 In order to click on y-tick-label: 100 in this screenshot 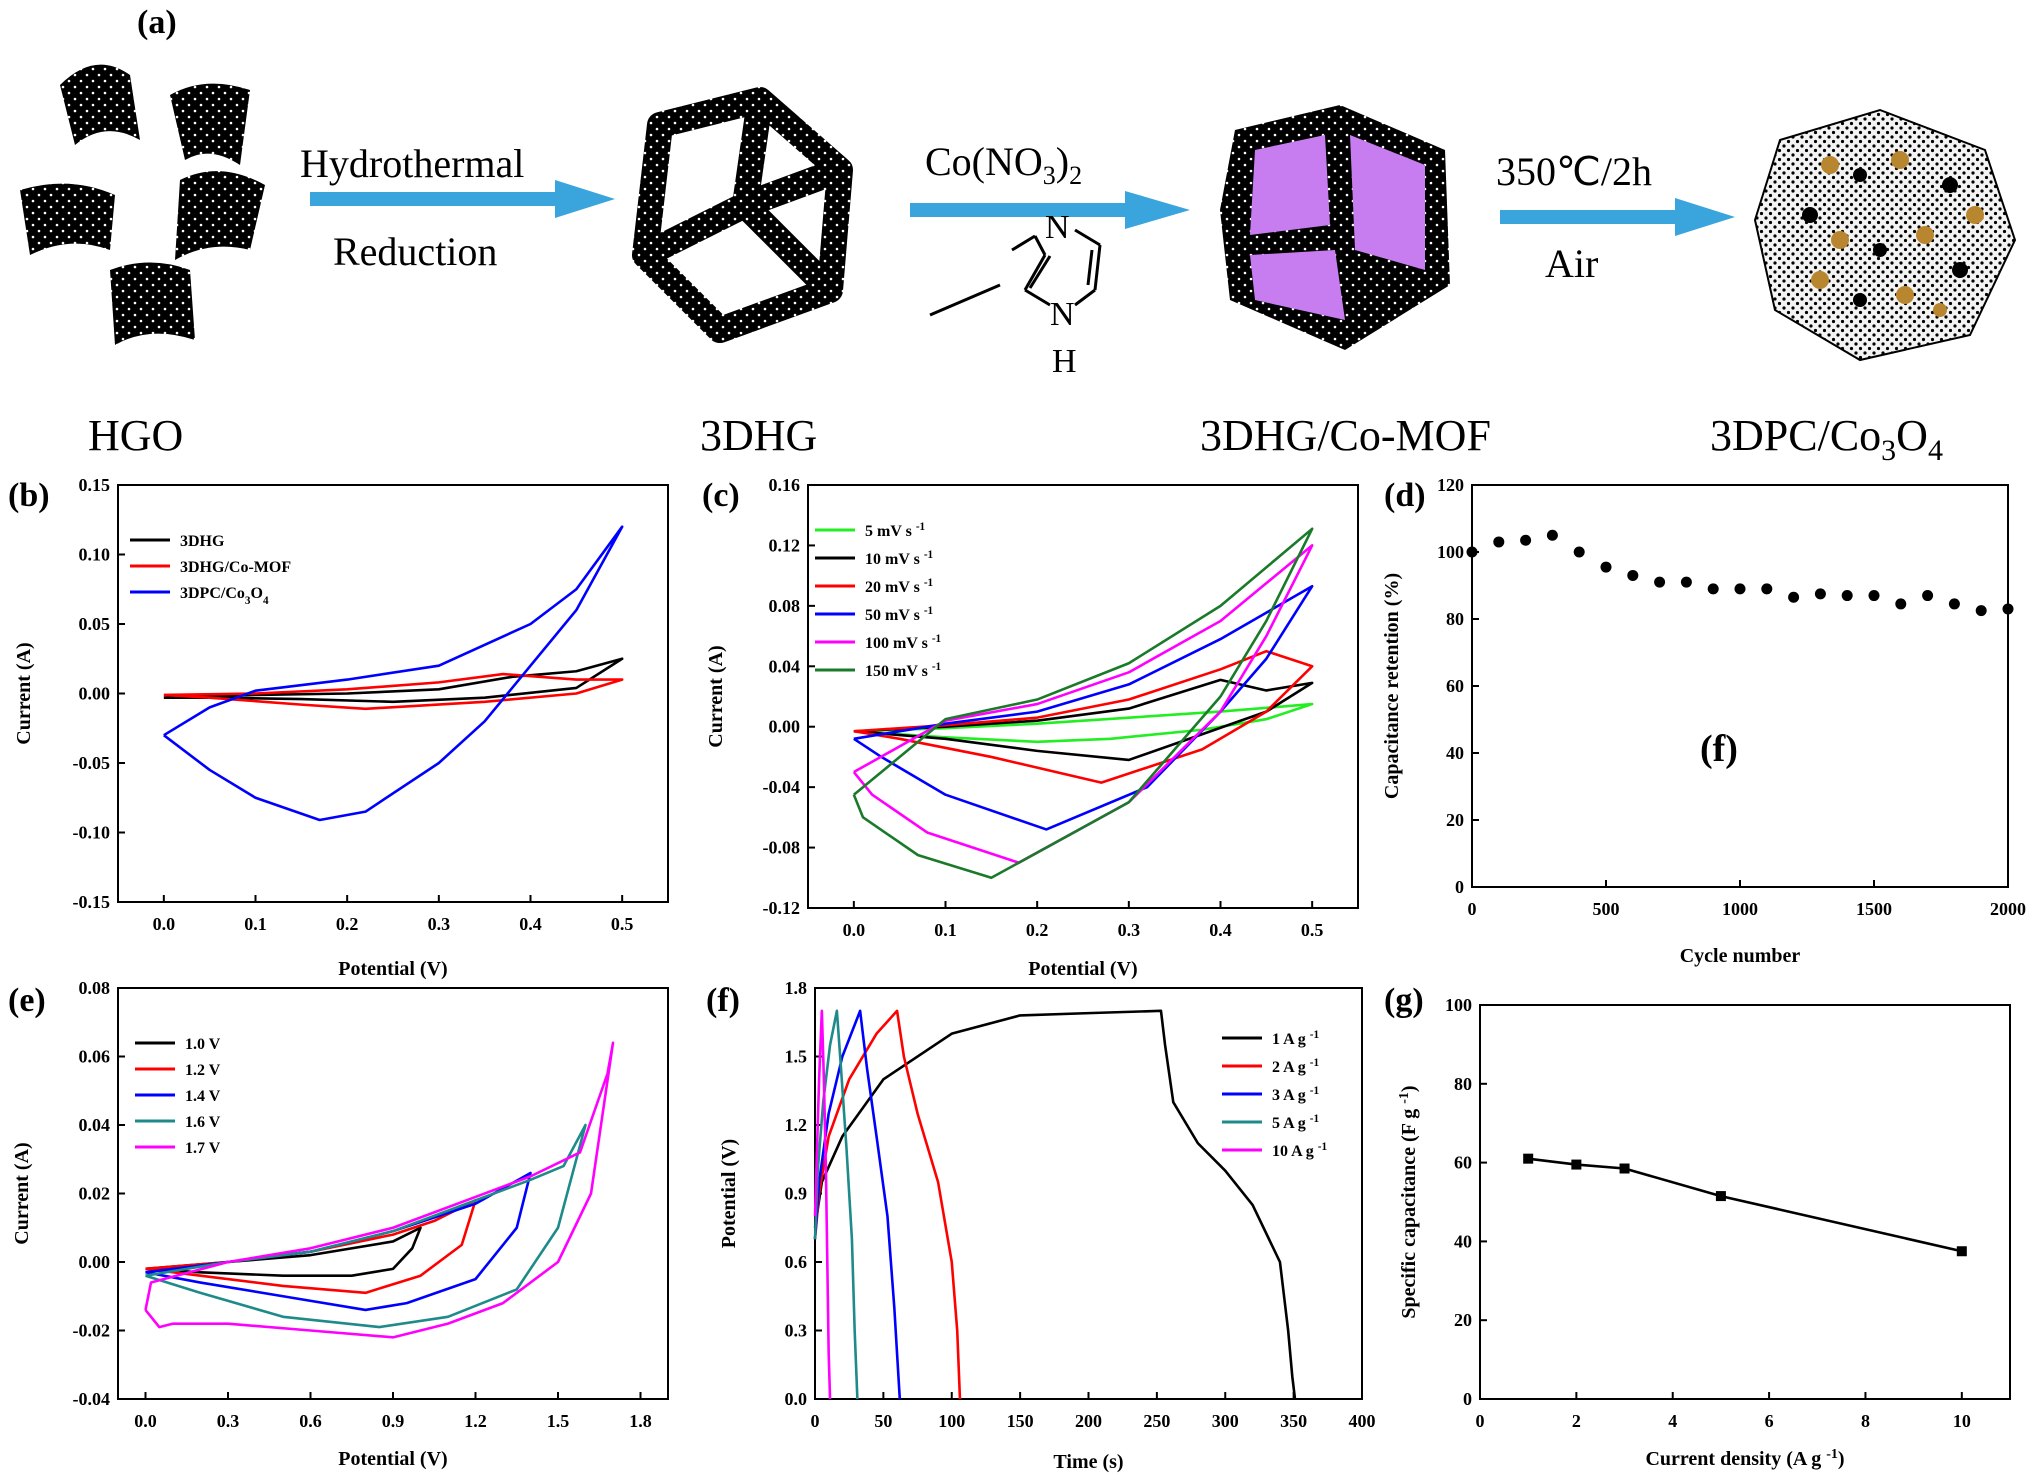, I will do `click(1458, 1005)`.